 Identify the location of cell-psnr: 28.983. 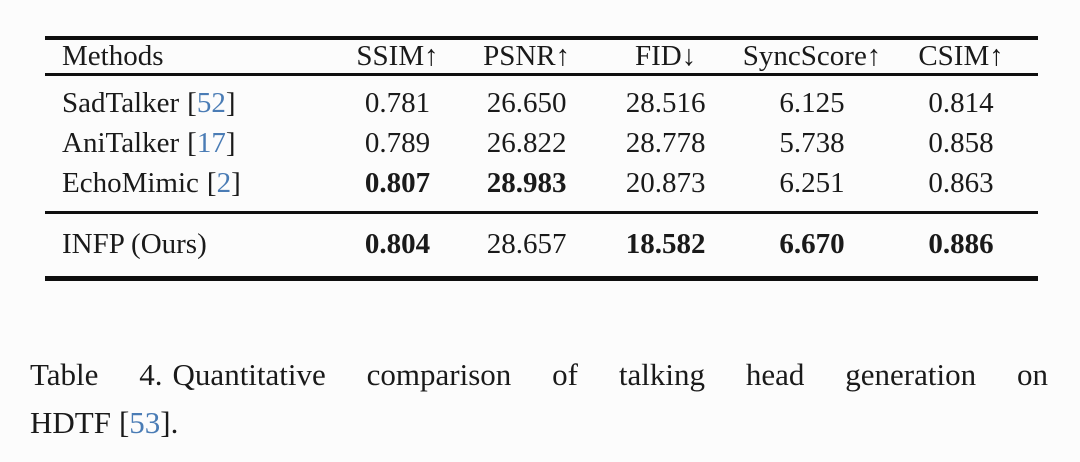
(526, 188).